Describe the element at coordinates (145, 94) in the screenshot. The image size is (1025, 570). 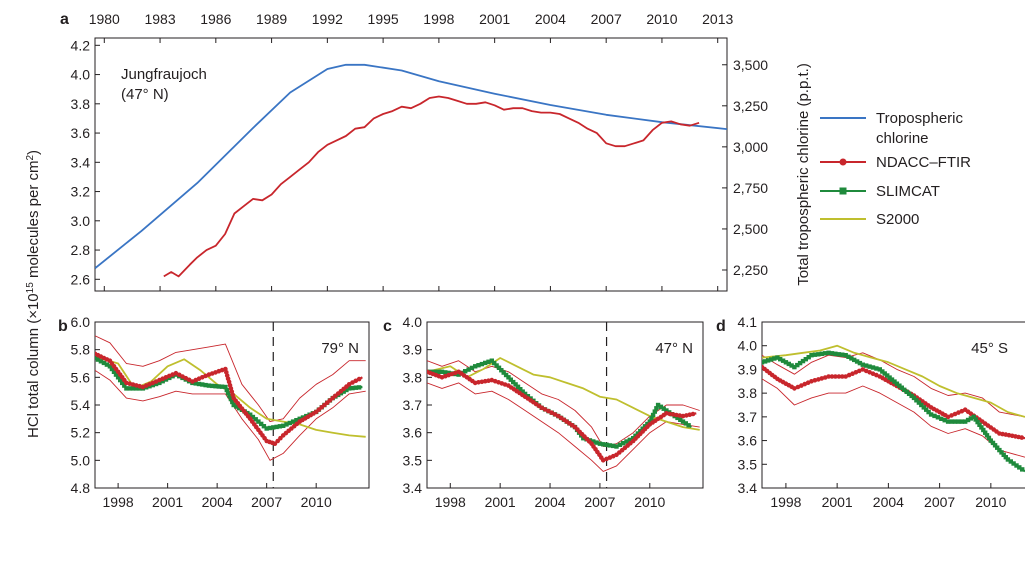
I see `site-label-latitude: (47° N)` at that location.